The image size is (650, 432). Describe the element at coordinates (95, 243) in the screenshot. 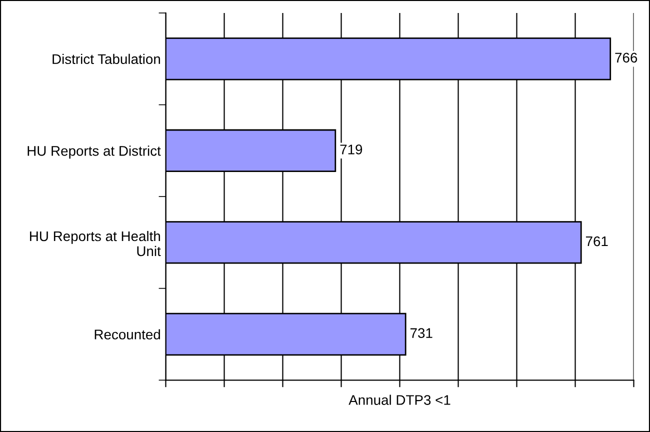

I see `y-tick-label: HU Reports at Health Unit` at that location.